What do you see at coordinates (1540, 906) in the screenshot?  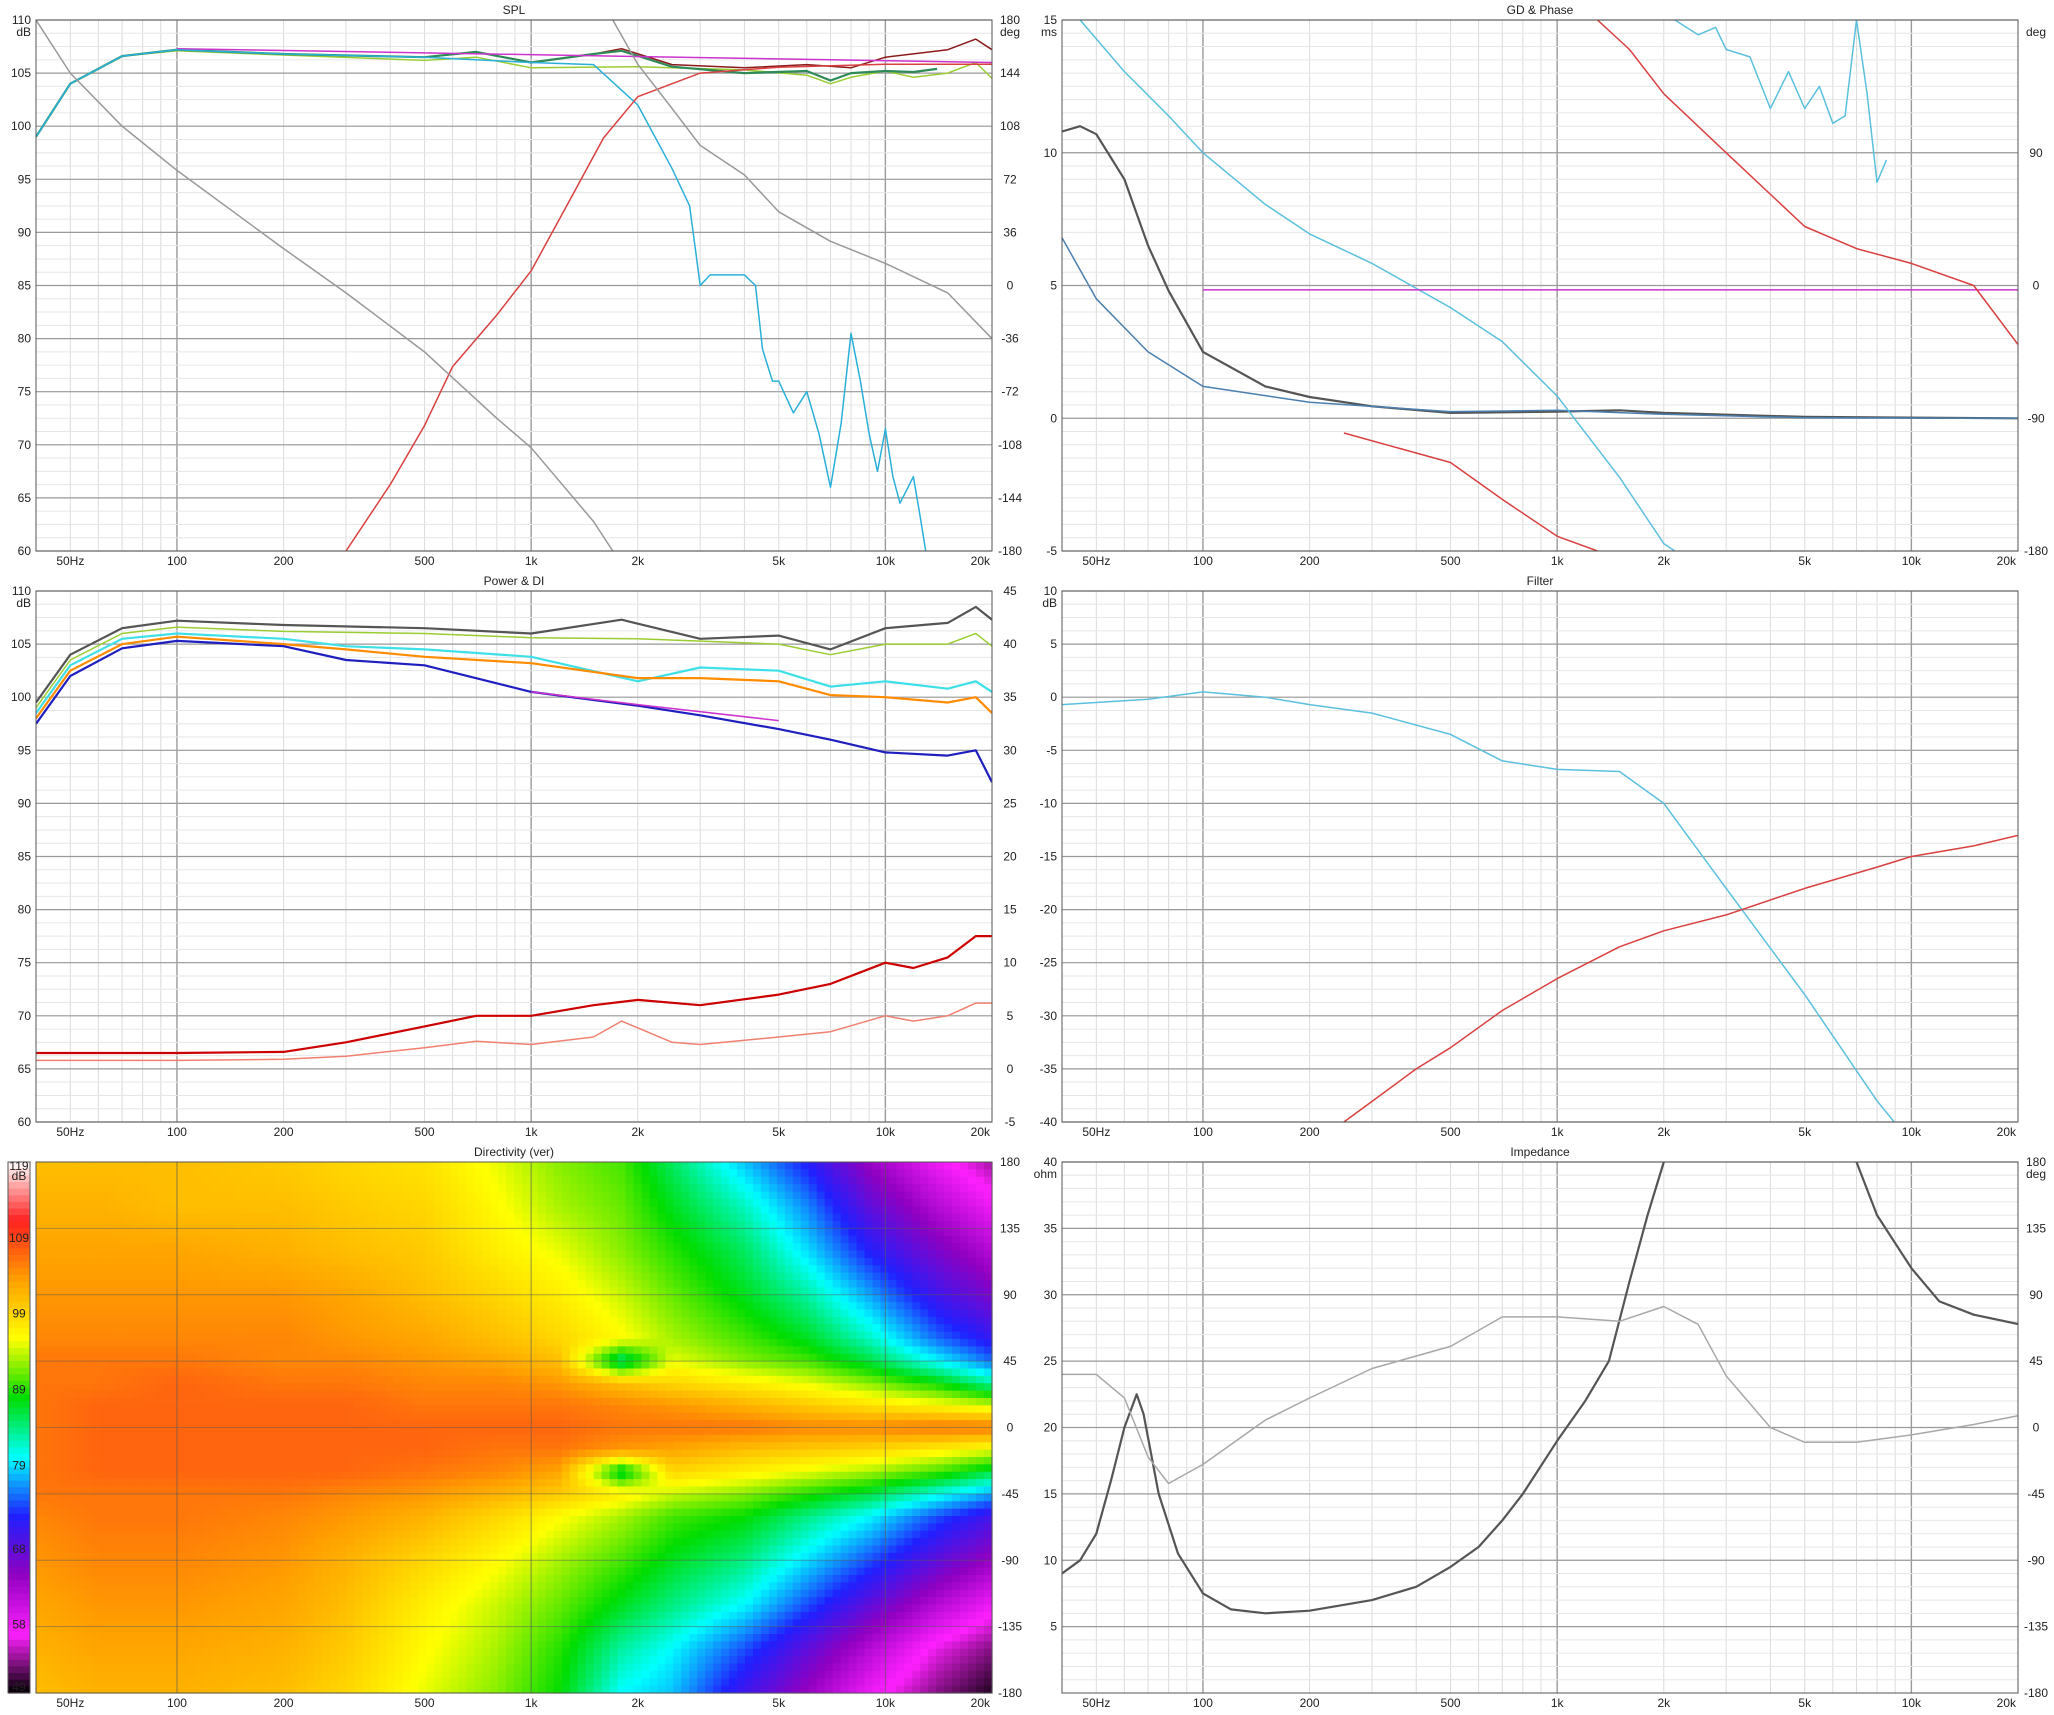 I see `series-group` at bounding box center [1540, 906].